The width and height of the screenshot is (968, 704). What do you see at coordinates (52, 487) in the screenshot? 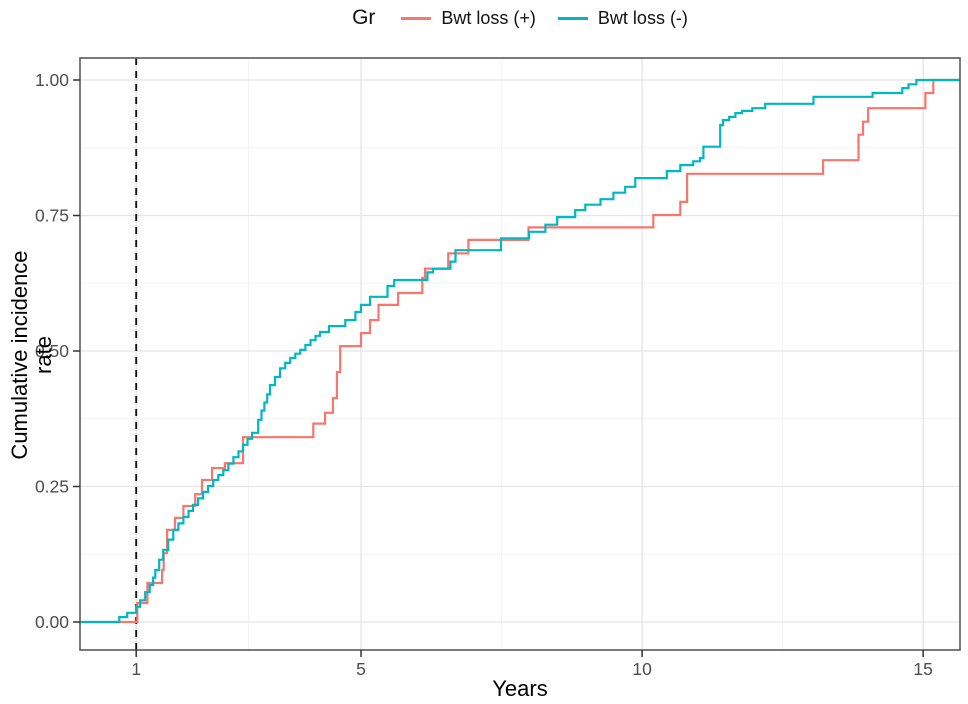
I see `y-axis-tick-label: 0.25` at bounding box center [52, 487].